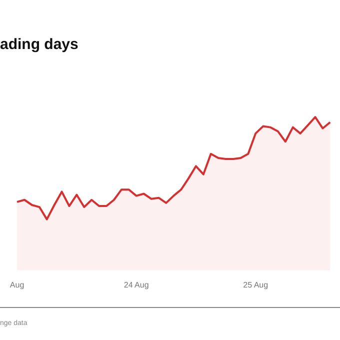  Describe the element at coordinates (39, 44) in the screenshot. I see `chart-title: ading days` at that location.